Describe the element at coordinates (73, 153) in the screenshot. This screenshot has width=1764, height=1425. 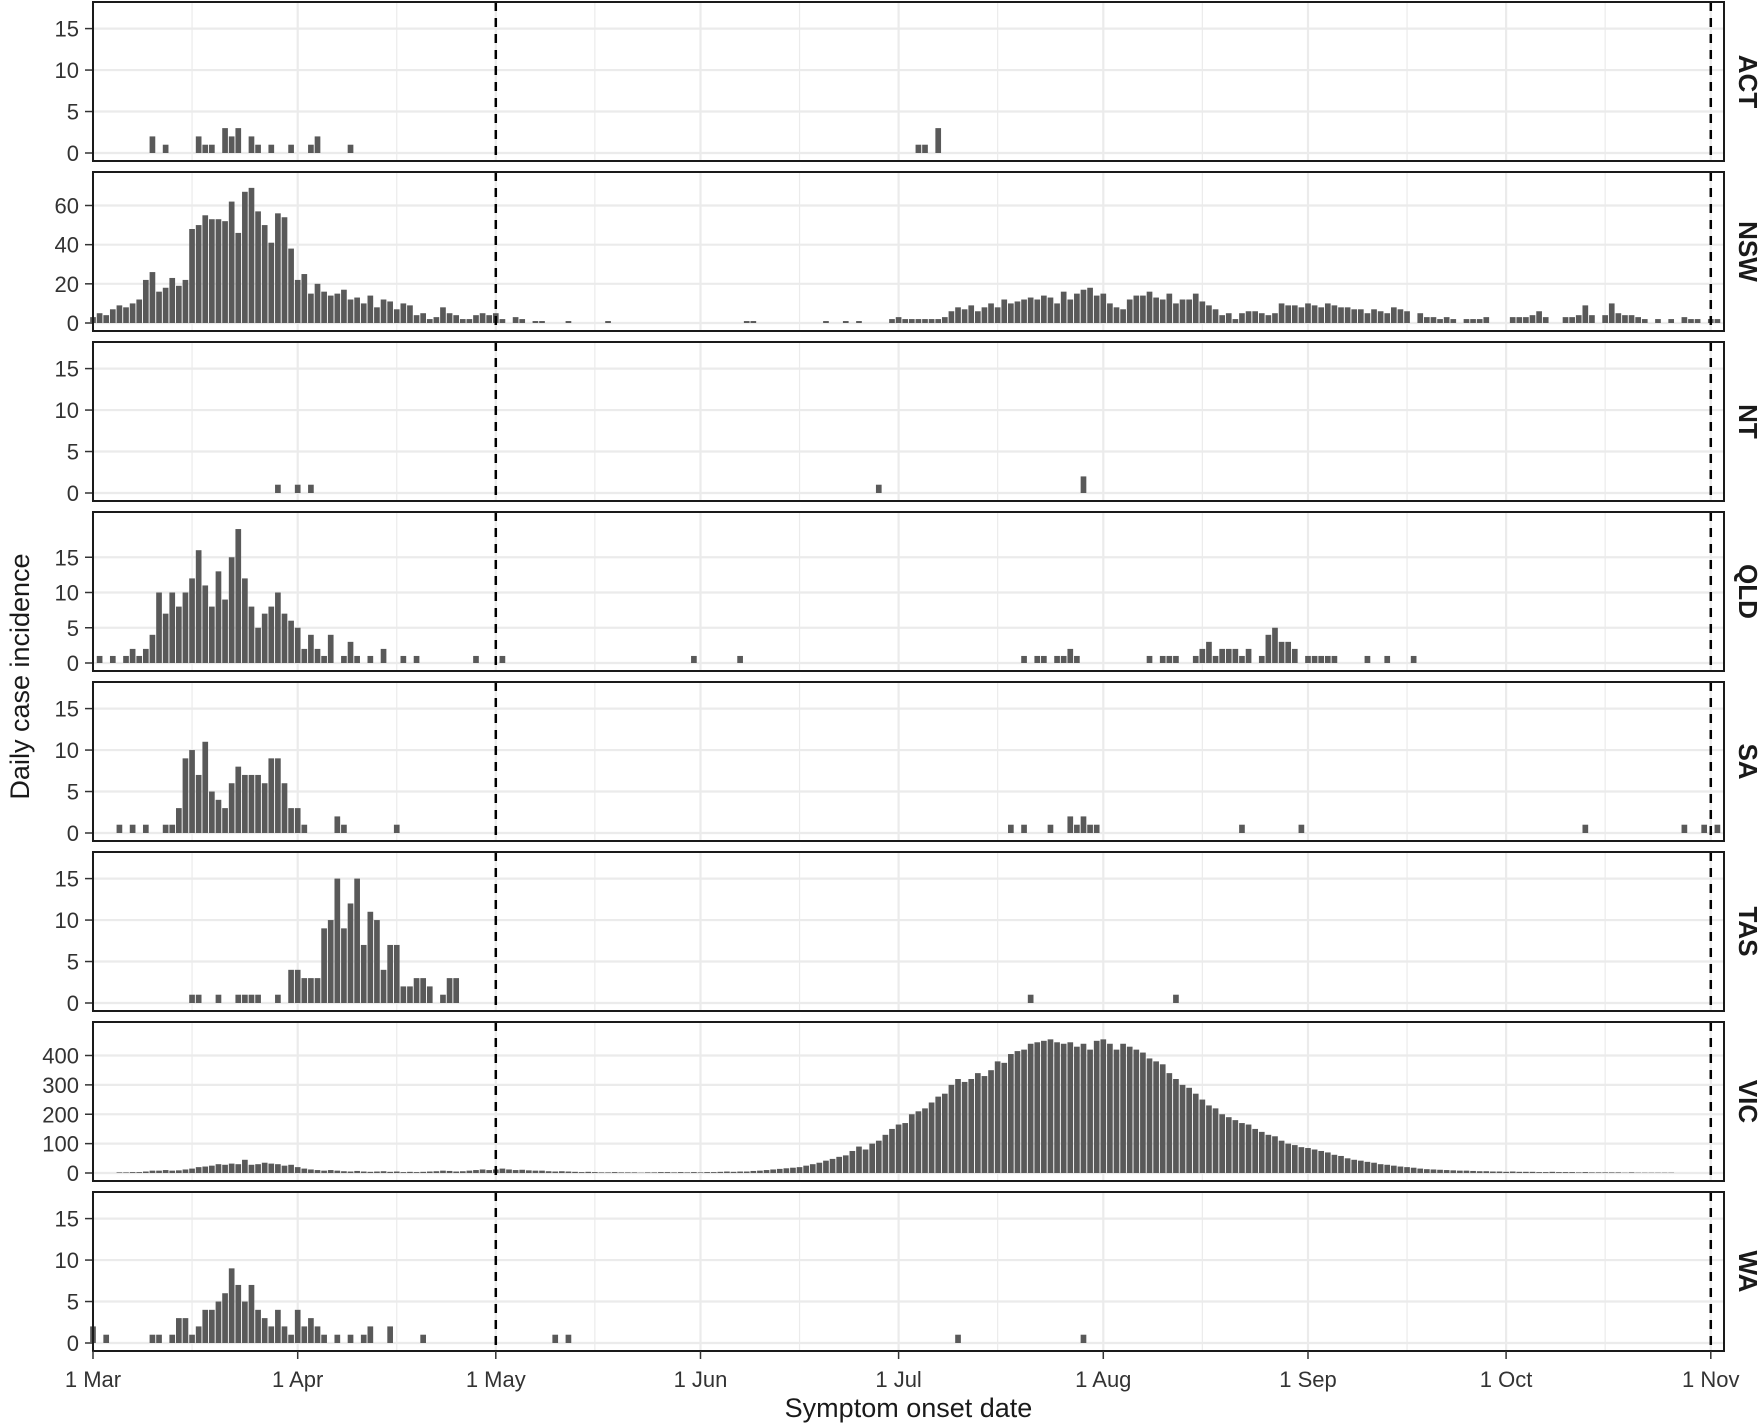
I see `y-tick-label: 0` at that location.